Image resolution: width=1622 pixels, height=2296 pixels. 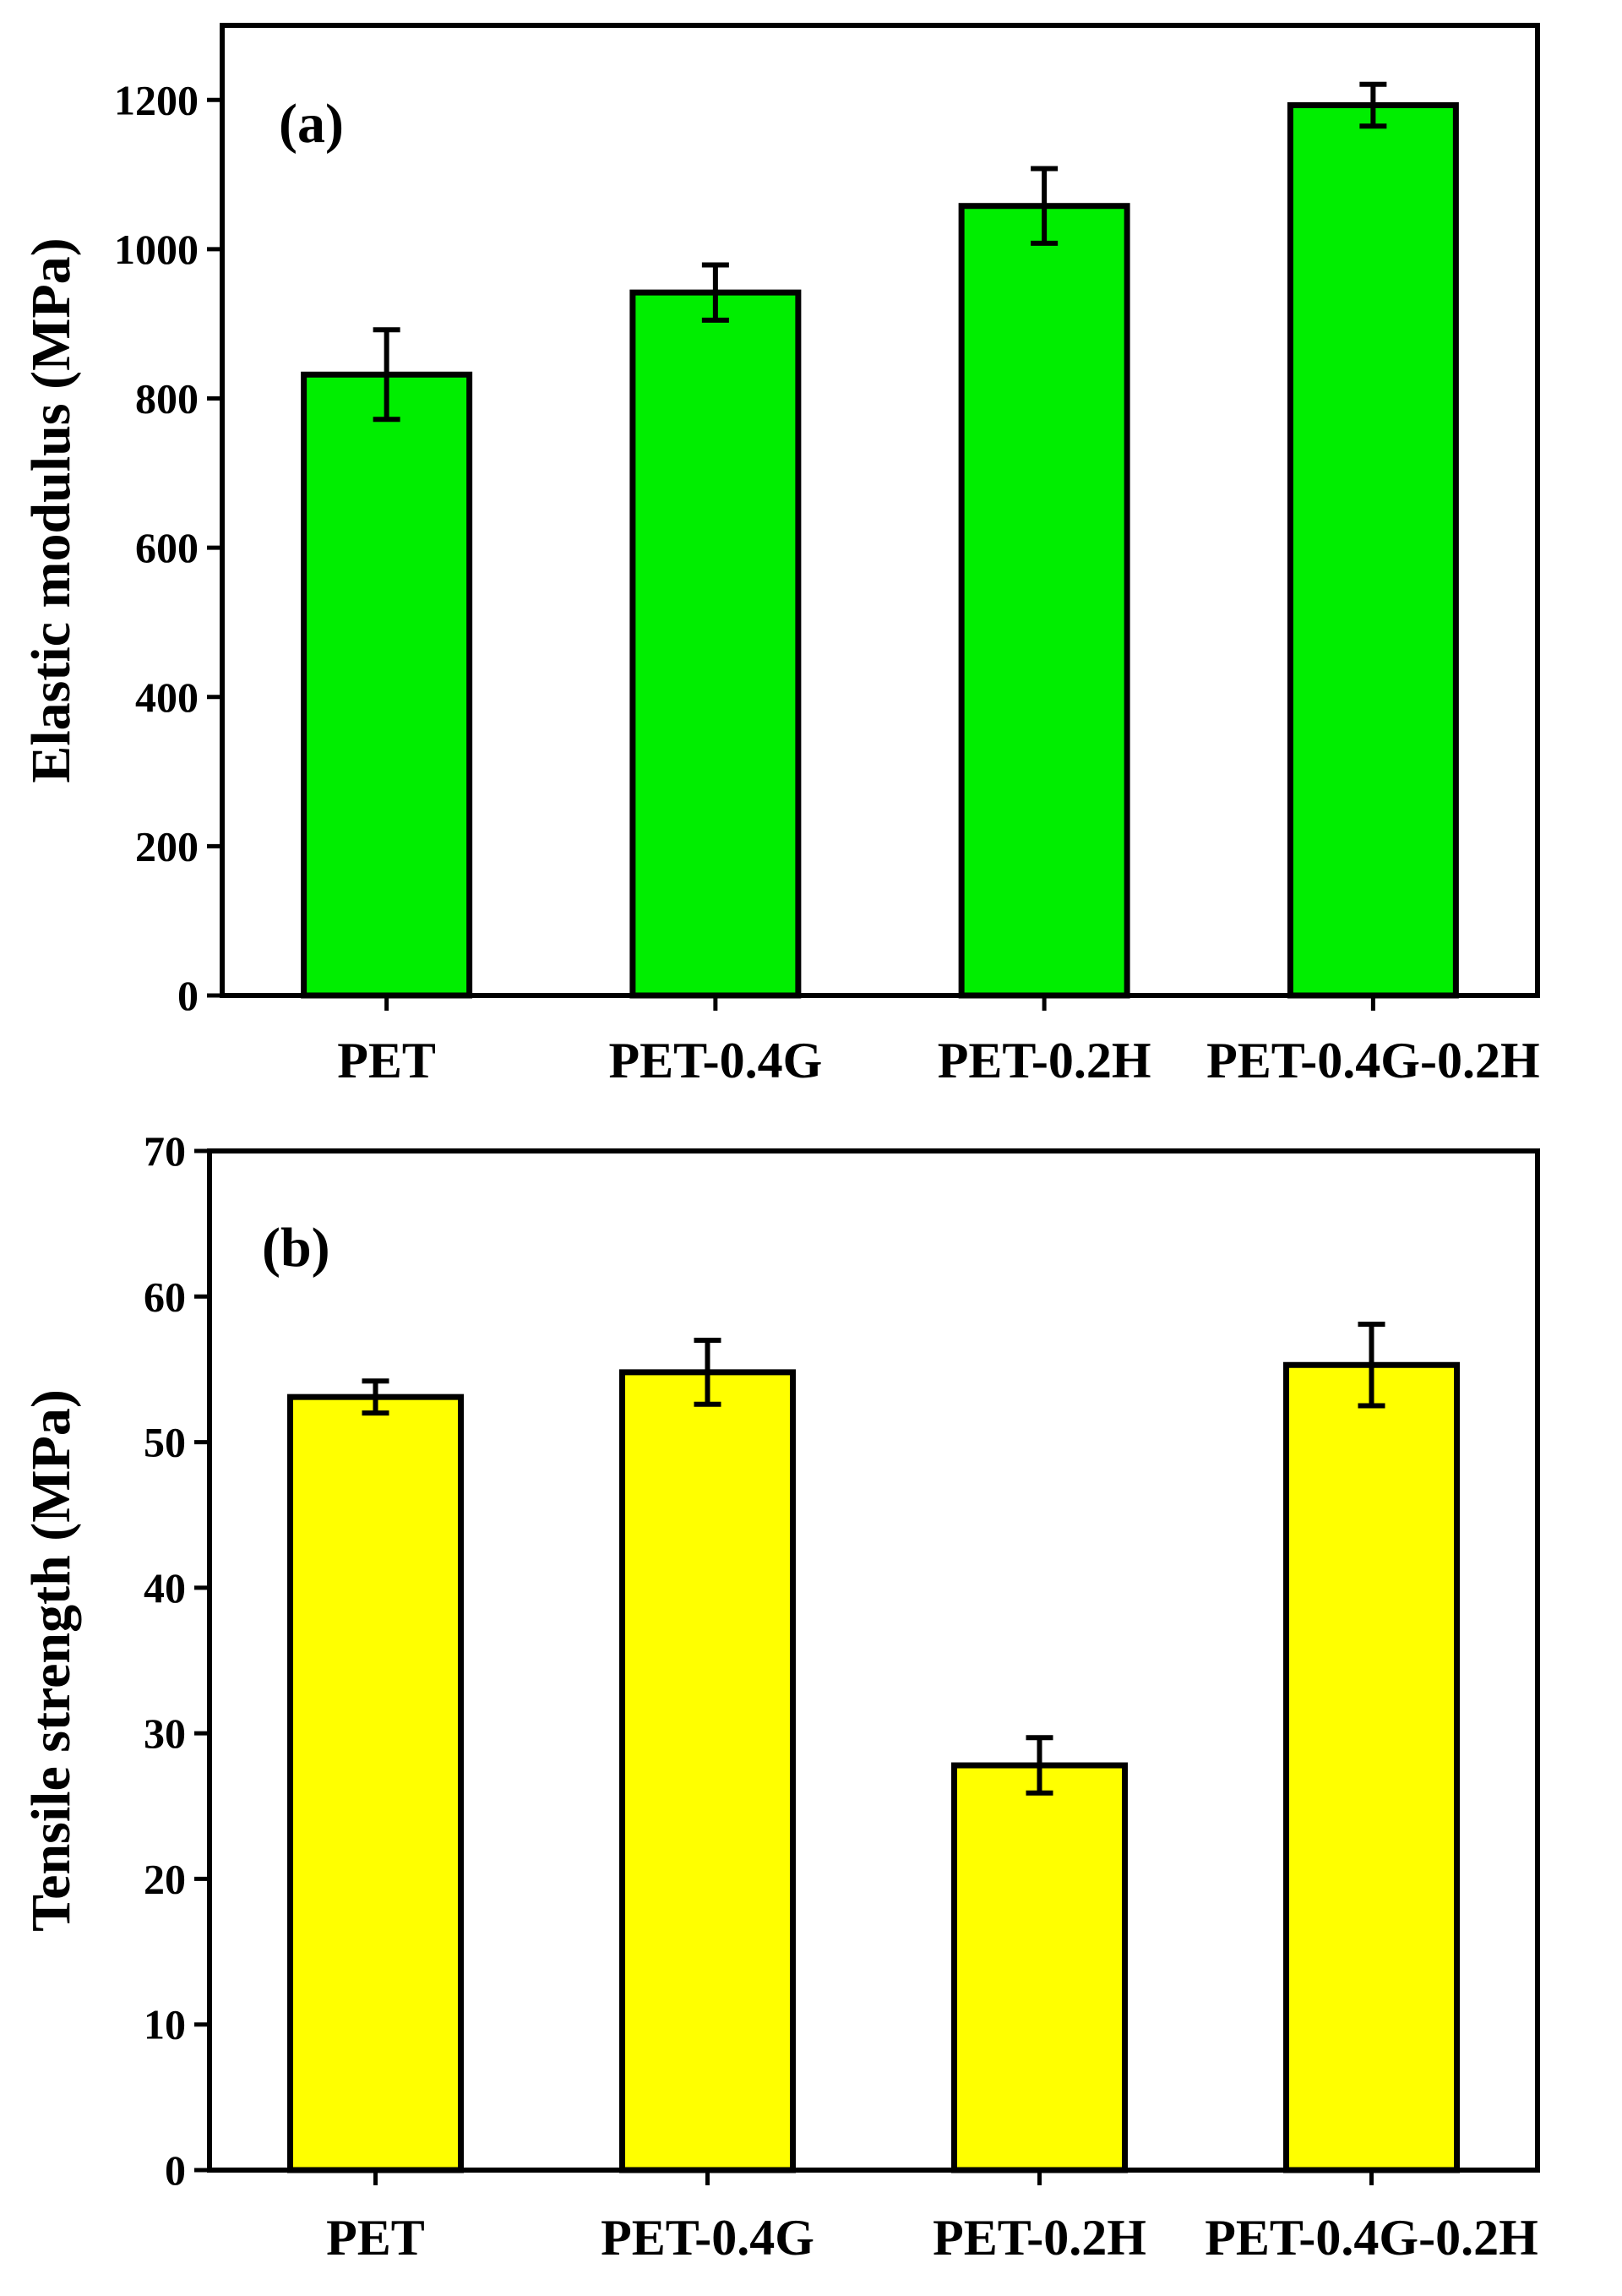 I want to click on panel-a-y-tick-label-6: 1200, so click(x=157, y=99).